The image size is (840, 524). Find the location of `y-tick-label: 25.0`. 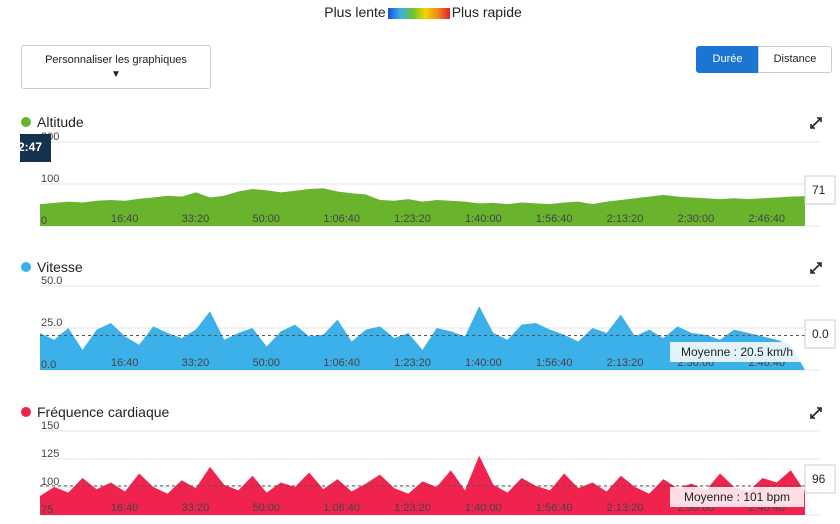

y-tick-label: 25.0 is located at coordinates (51, 323).